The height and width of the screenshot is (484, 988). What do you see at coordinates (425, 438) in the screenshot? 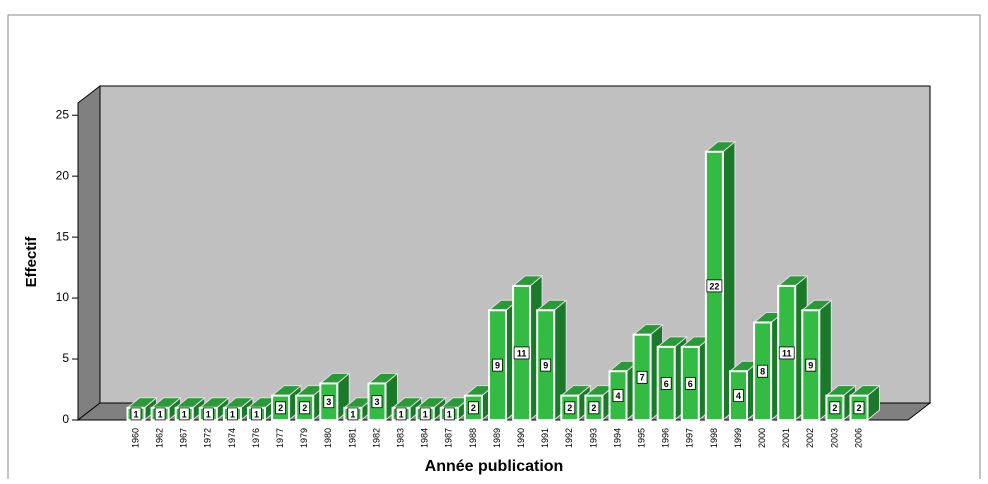
I see `x-tick-label: 1984` at bounding box center [425, 438].